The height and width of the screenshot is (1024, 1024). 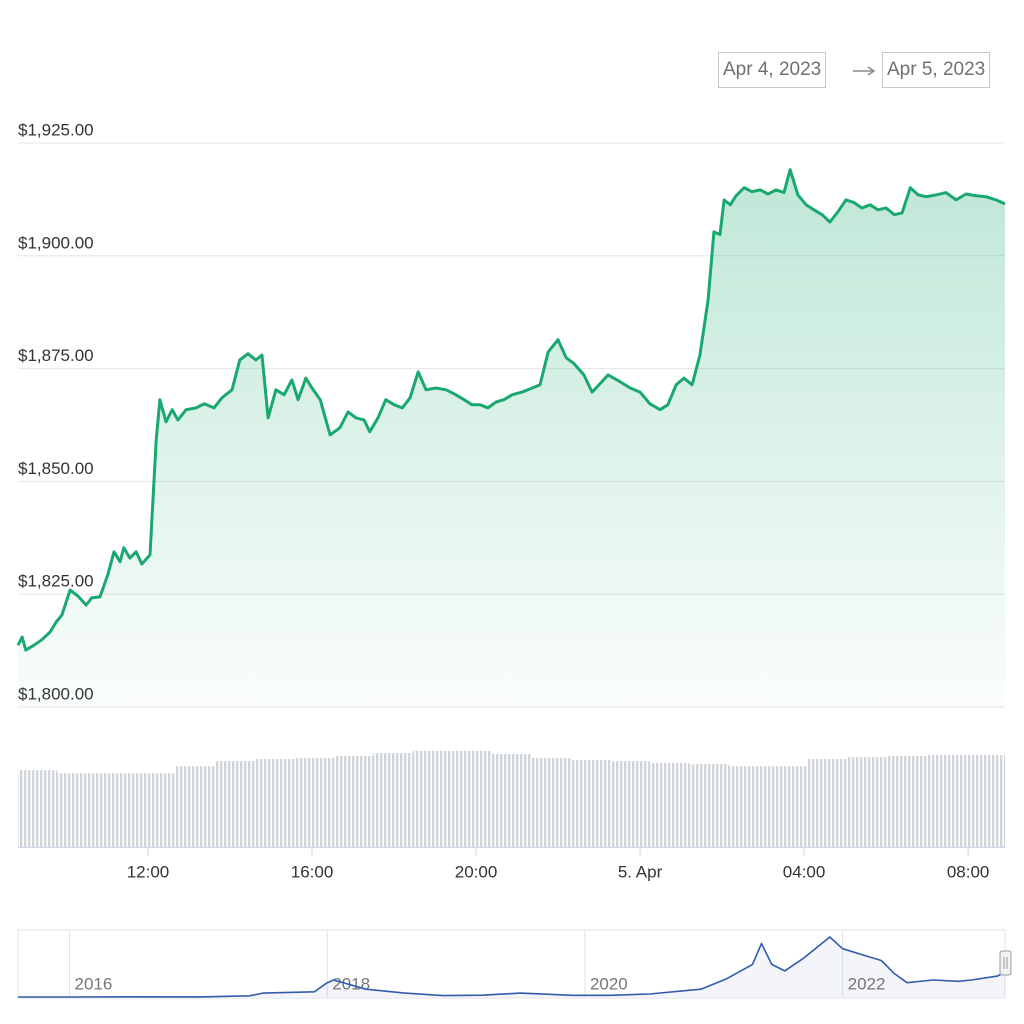 I want to click on x-tick-label: 04:00, so click(x=804, y=871).